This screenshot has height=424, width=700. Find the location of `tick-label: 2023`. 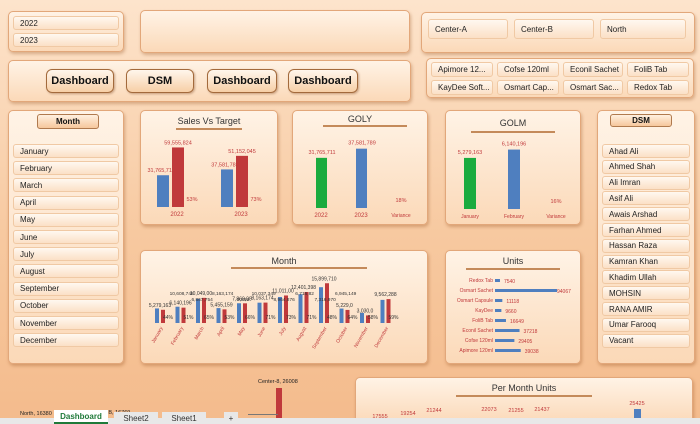

tick-label: 2023 is located at coordinates (241, 215).